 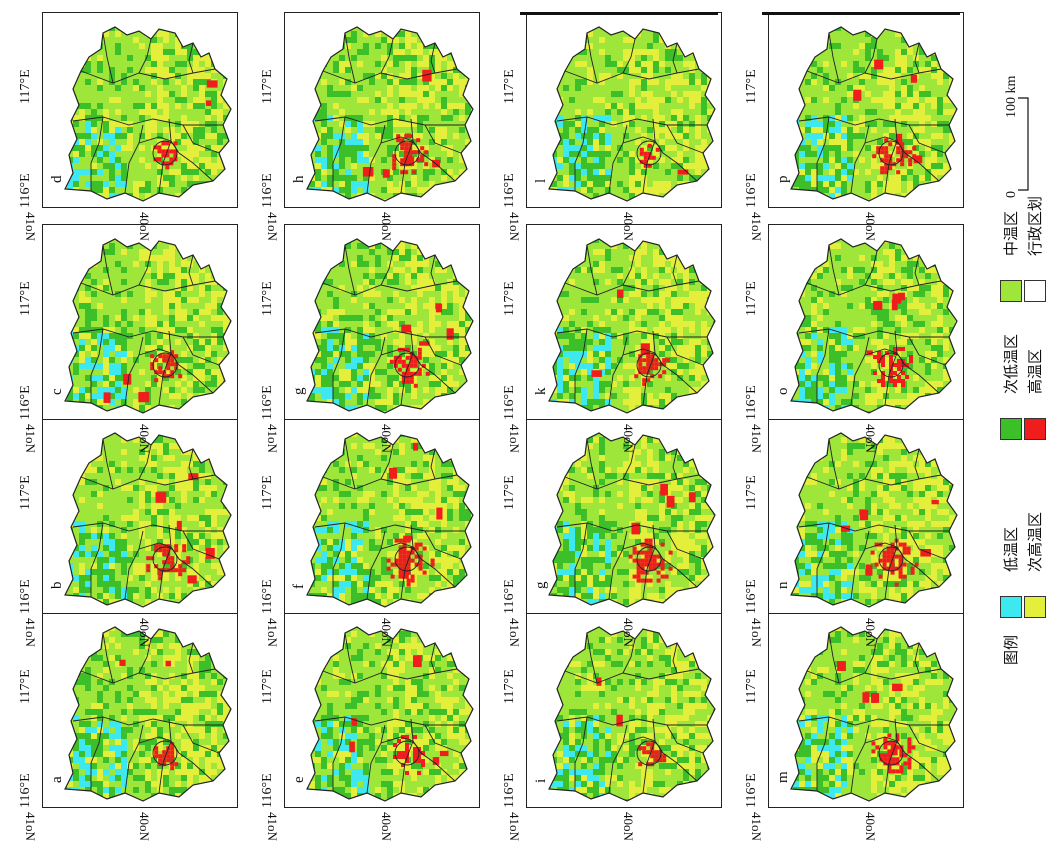 I want to click on panel-label: h, so click(x=299, y=179).